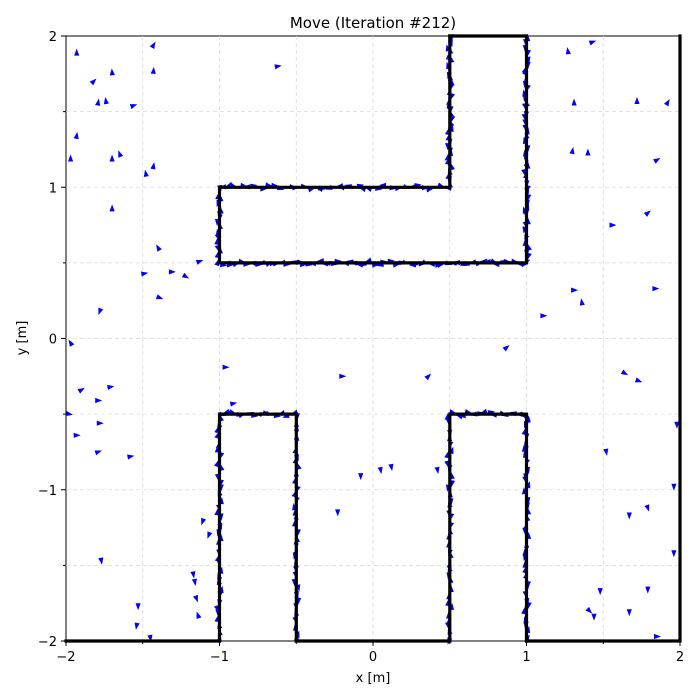 The width and height of the screenshot is (700, 700). What do you see at coordinates (22, 338) in the screenshot?
I see `y-axis-label: y [m]` at bounding box center [22, 338].